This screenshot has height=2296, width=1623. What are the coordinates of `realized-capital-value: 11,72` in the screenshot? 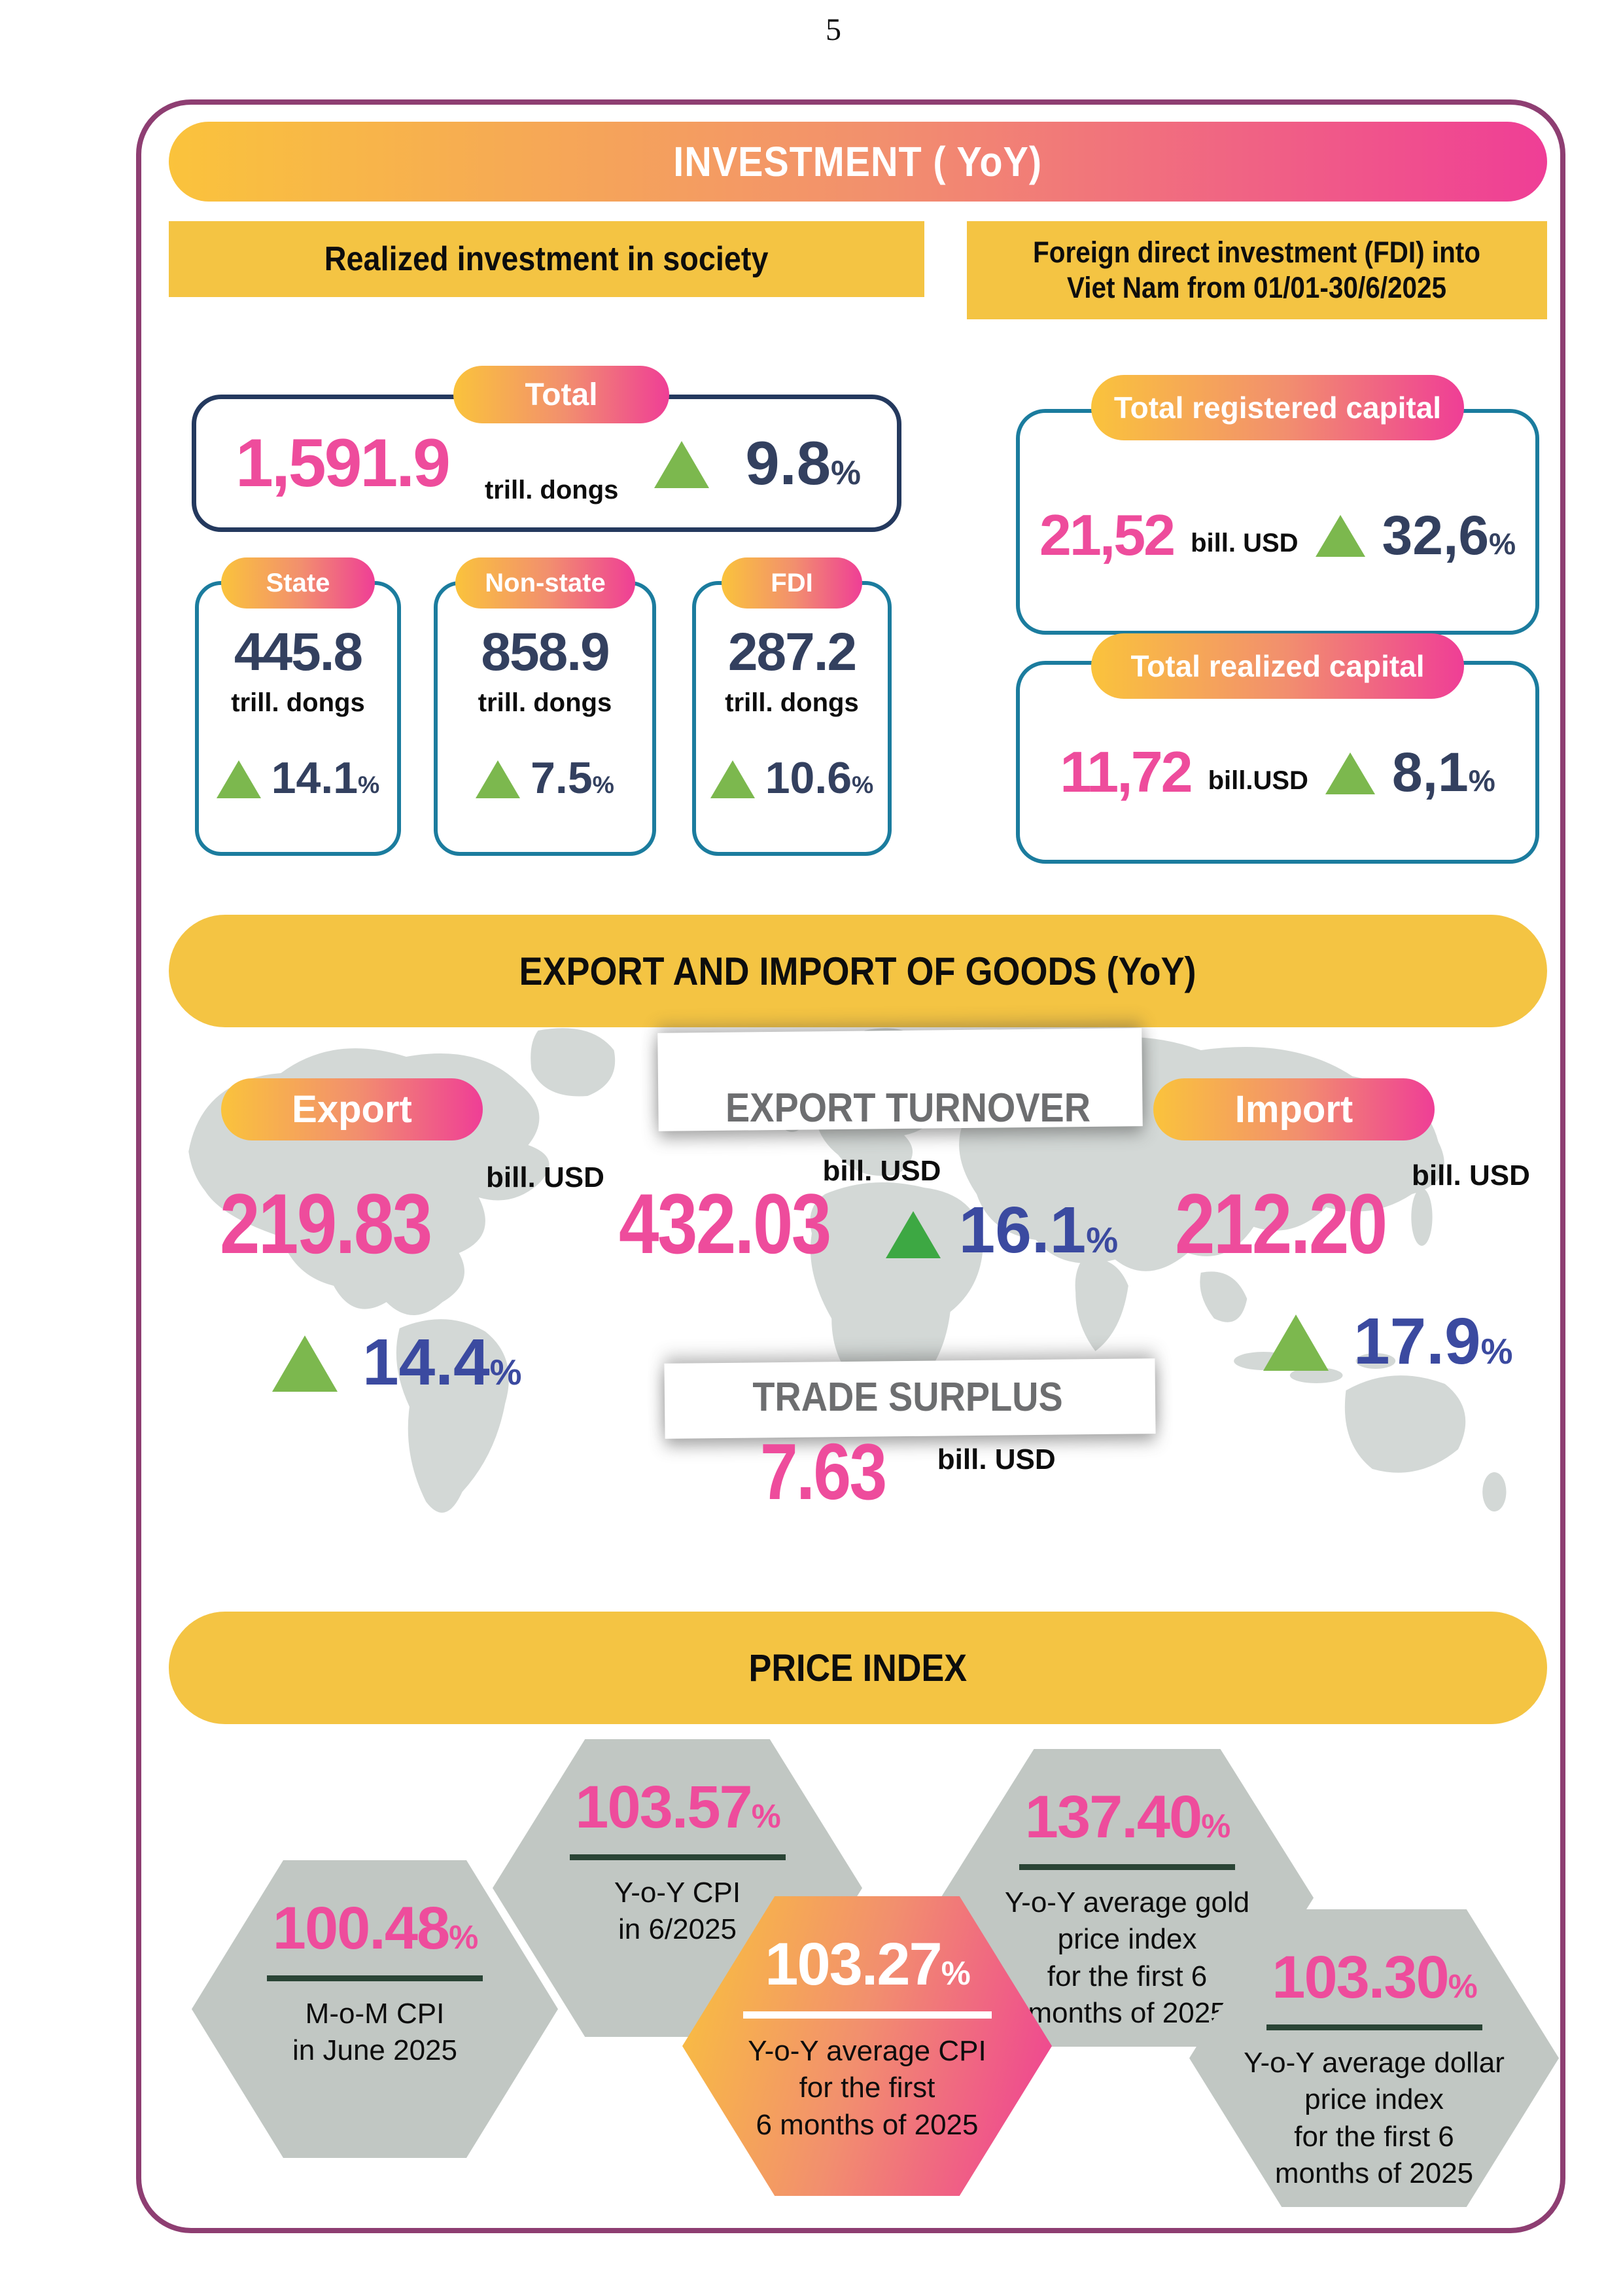 It's located at (1126, 772).